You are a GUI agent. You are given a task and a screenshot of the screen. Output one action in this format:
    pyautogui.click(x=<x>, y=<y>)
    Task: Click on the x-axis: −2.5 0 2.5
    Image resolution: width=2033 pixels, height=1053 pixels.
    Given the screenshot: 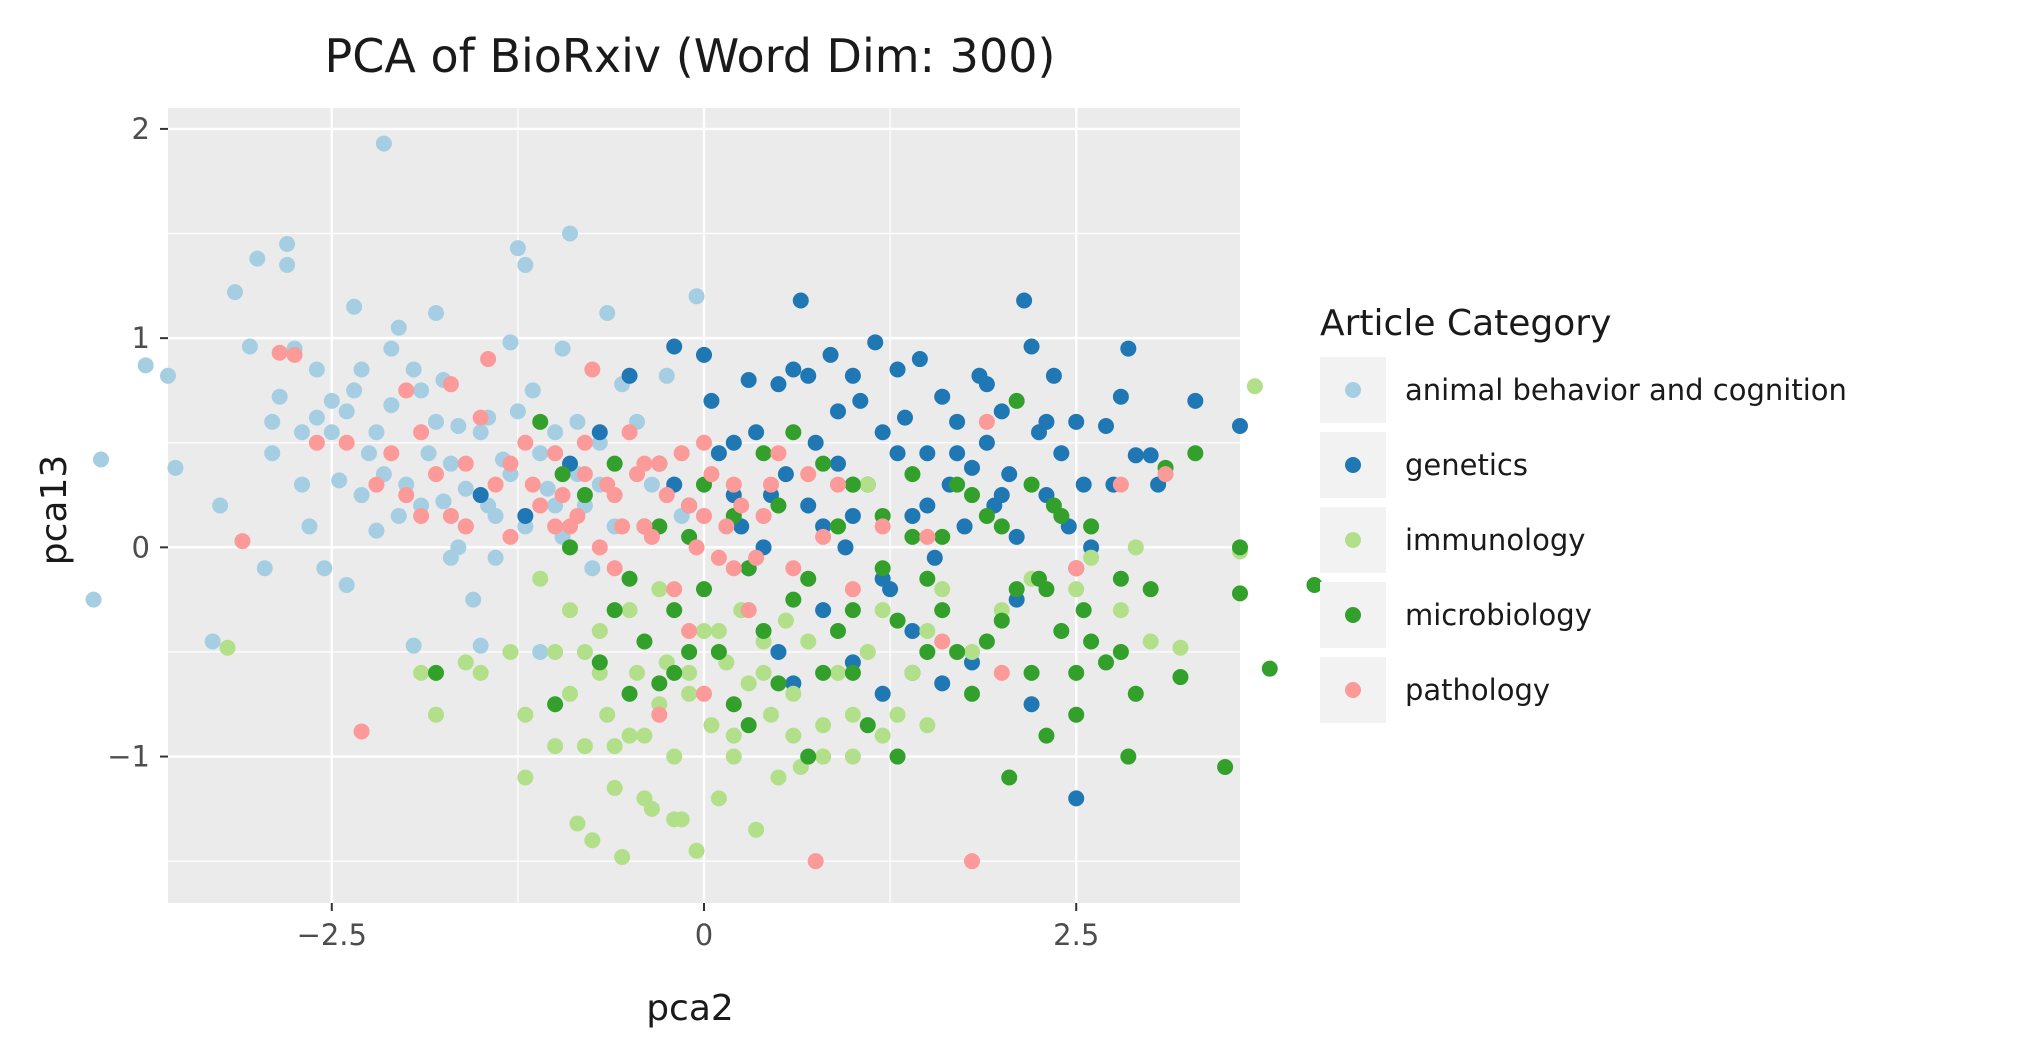 What is the action you would take?
    pyautogui.click(x=698, y=927)
    